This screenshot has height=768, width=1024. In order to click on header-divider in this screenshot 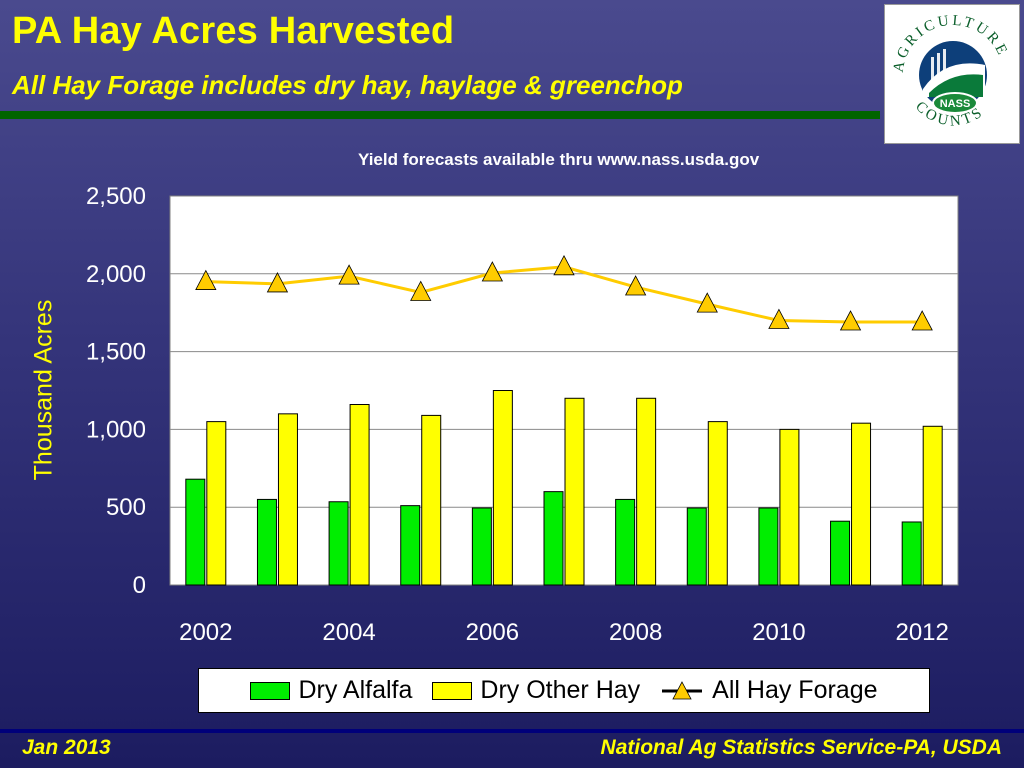, I will do `click(440, 115)`.